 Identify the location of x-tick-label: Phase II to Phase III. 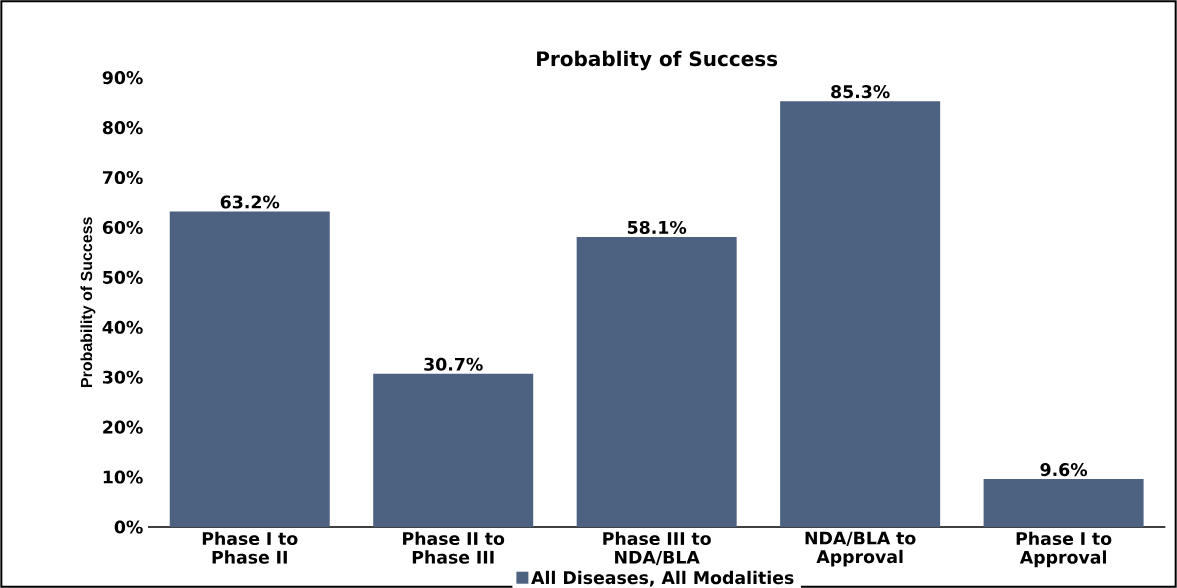
(454, 547).